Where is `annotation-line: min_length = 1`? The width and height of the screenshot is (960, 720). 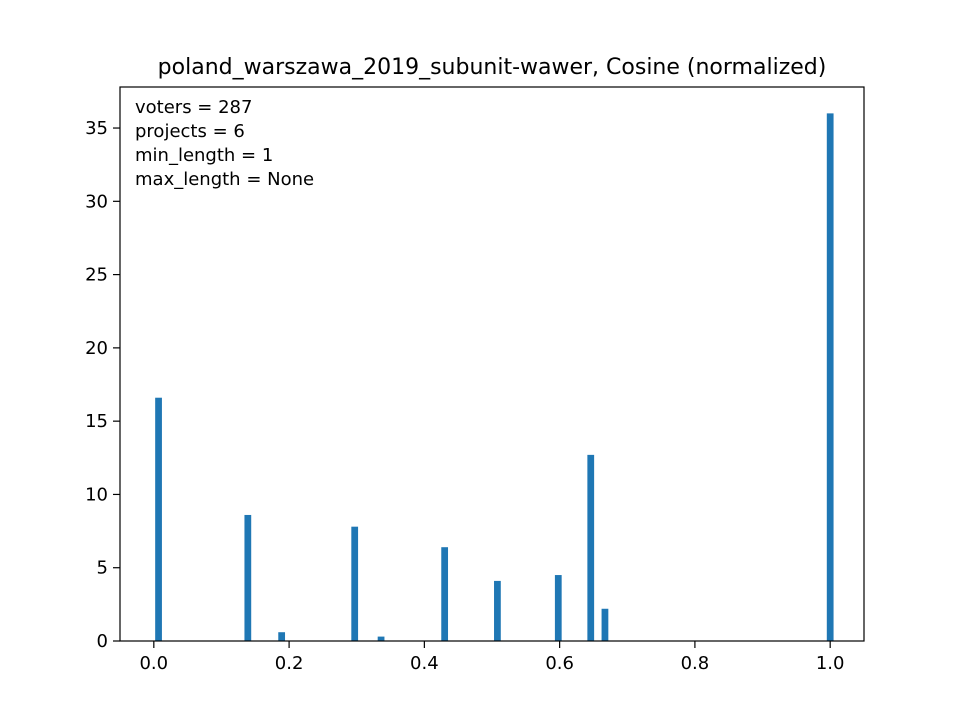
annotation-line: min_length = 1 is located at coordinates (204, 155).